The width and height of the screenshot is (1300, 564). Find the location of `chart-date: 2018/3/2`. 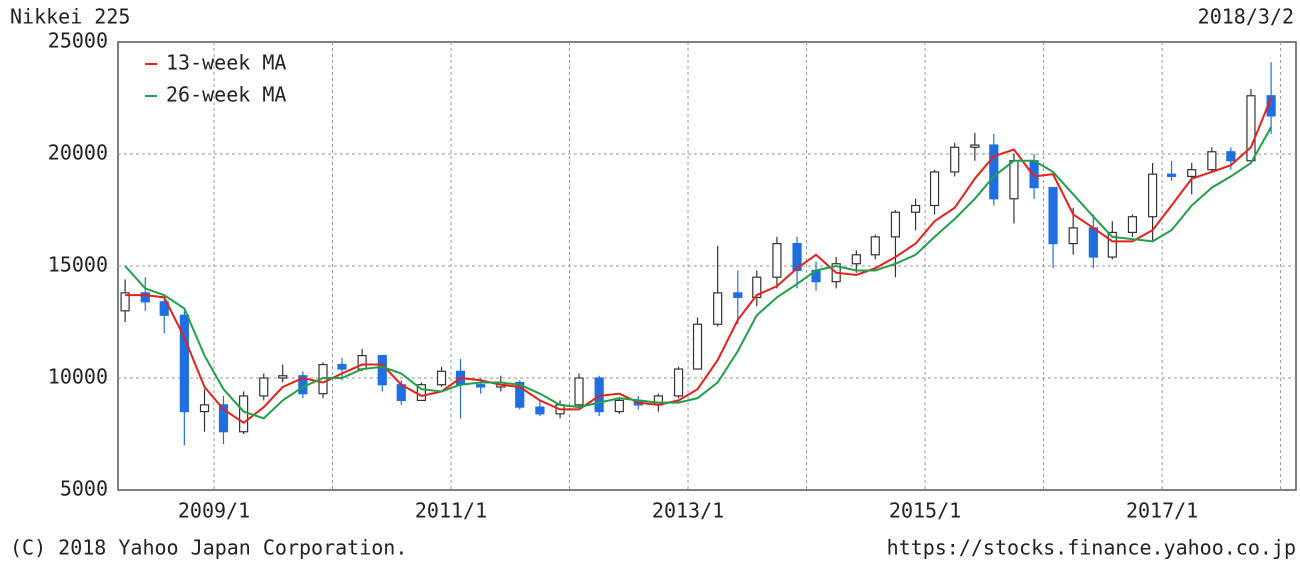

chart-date: 2018/3/2 is located at coordinates (1246, 17).